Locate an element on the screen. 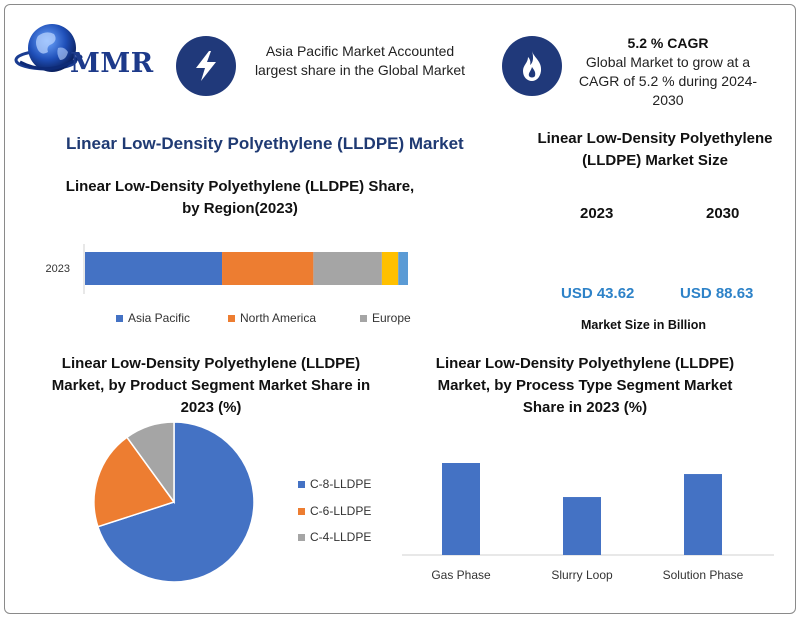 The height and width of the screenshot is (618, 800). process-bar-chart: Gas Phase Slurry Loop Solution Phase is located at coordinates (588, 522).